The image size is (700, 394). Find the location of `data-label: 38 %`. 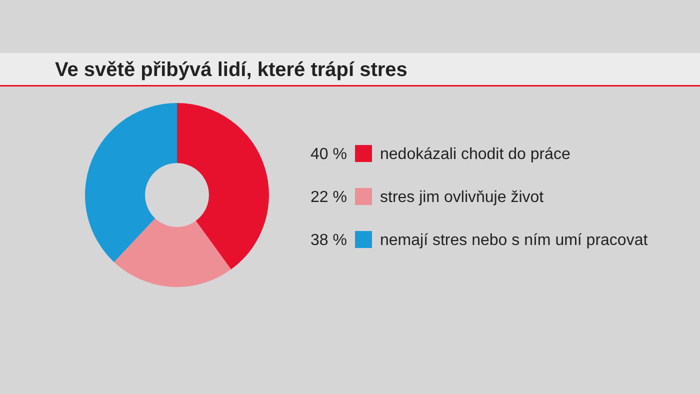

data-label: 38 % is located at coordinates (328, 240).